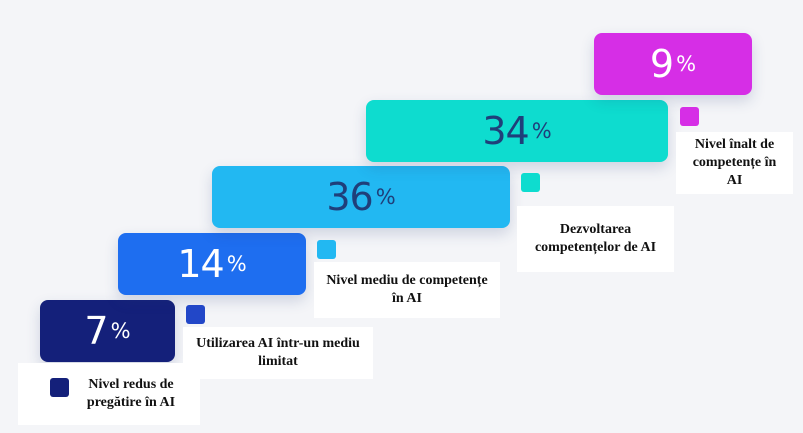 The width and height of the screenshot is (803, 433). Describe the element at coordinates (595, 239) in the screenshot. I see `category-label-dezvoltarea: Dezvoltarea competențelor de AI` at that location.